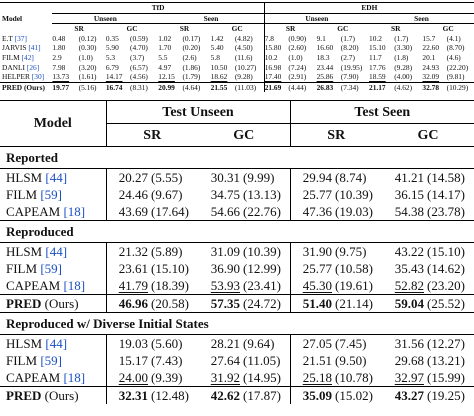 The height and width of the screenshot is (416, 474). I want to click on score-std: (25.52), so click(446, 303).